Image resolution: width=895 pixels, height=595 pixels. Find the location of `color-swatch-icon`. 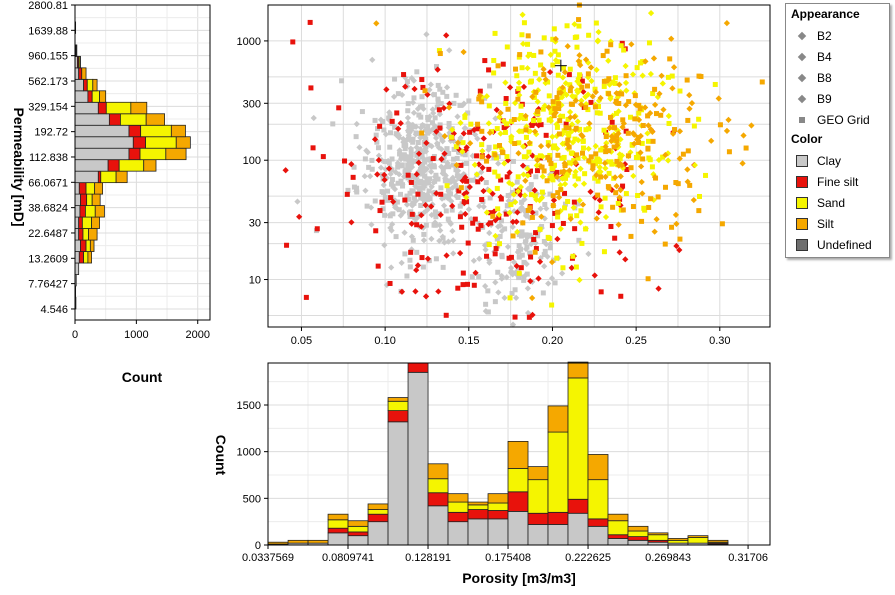

color-swatch-icon is located at coordinates (802, 202).